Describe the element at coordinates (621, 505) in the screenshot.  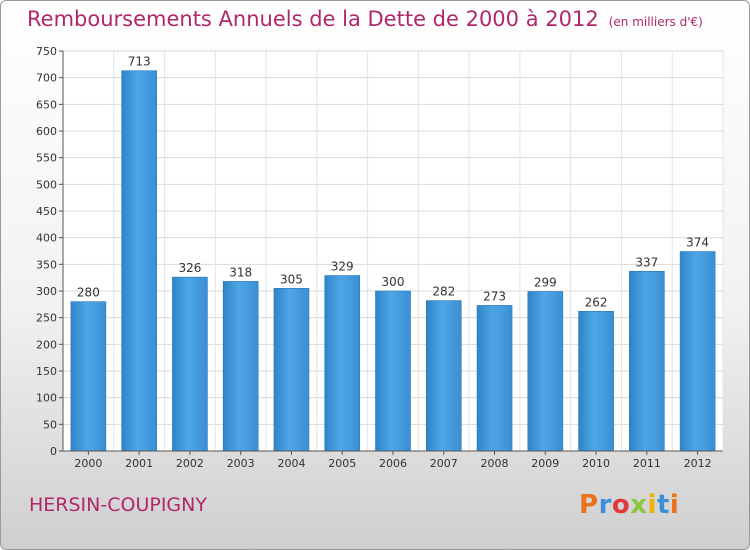
I see `logo-letter: o` at that location.